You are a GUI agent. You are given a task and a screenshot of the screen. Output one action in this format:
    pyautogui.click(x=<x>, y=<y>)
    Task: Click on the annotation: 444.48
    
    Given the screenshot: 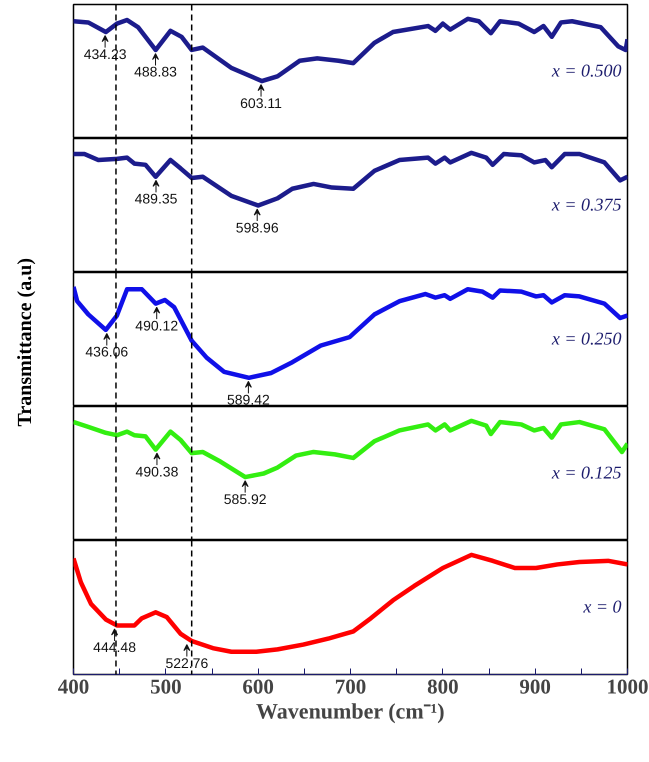 What is the action you would take?
    pyautogui.click(x=114, y=647)
    